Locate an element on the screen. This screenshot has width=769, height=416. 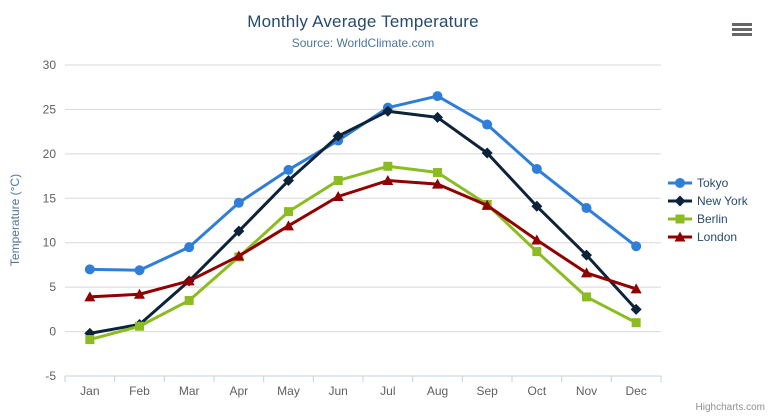
y-tick-label: 10 is located at coordinates (50, 243).